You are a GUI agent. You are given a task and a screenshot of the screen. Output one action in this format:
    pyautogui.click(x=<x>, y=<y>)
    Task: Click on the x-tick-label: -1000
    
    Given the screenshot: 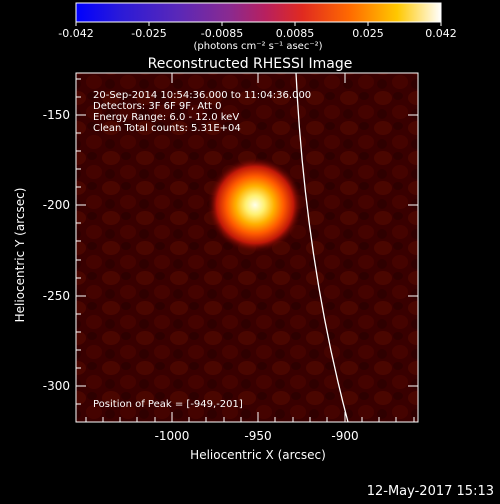 What is the action you would take?
    pyautogui.click(x=172, y=436)
    